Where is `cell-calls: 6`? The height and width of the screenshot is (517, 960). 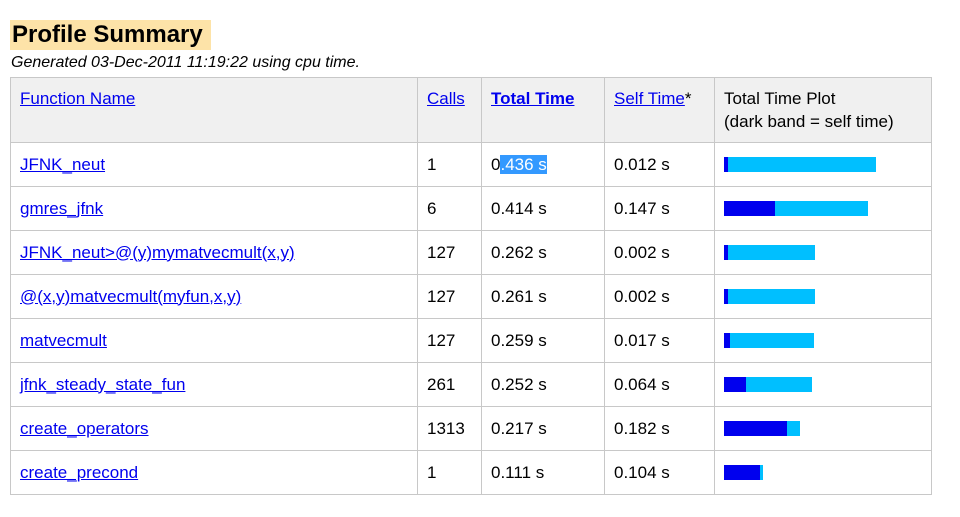 cell-calls: 6 is located at coordinates (449, 208).